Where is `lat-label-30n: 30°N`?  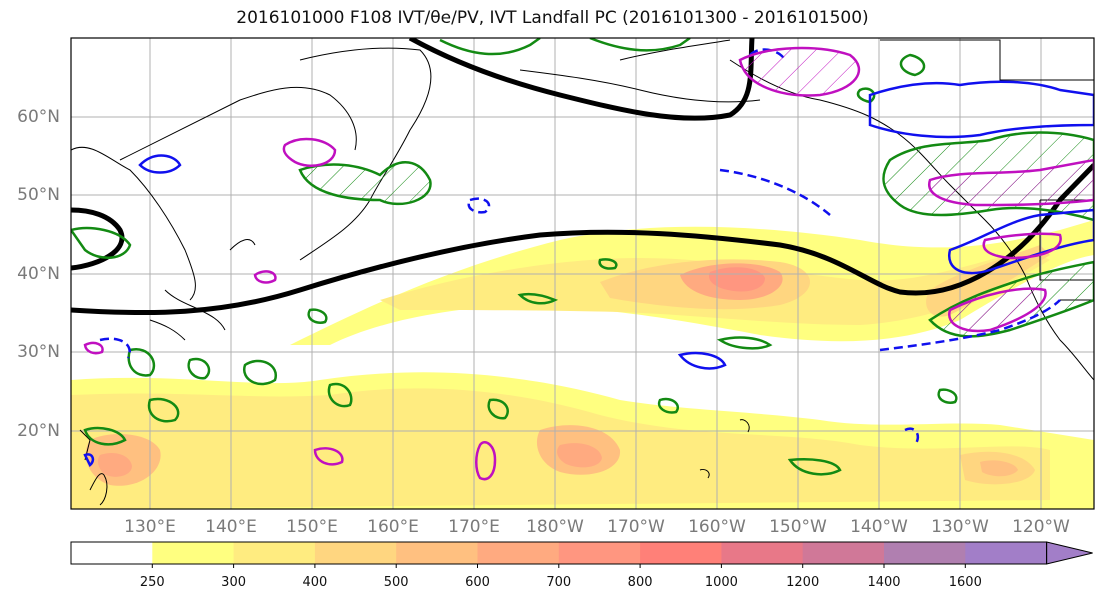
lat-label-30n: 30°N is located at coordinates (38, 352).